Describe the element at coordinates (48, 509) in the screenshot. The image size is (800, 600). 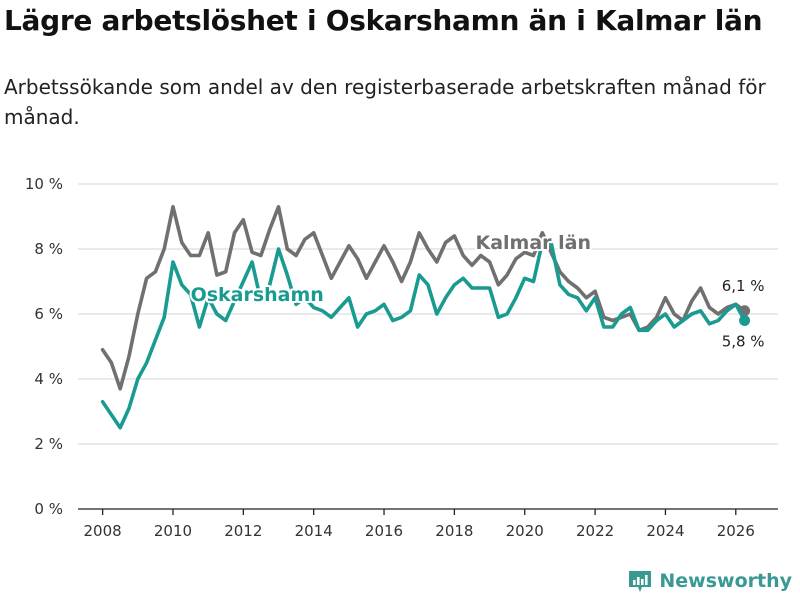
I see `y-tick-label: 0 %` at that location.